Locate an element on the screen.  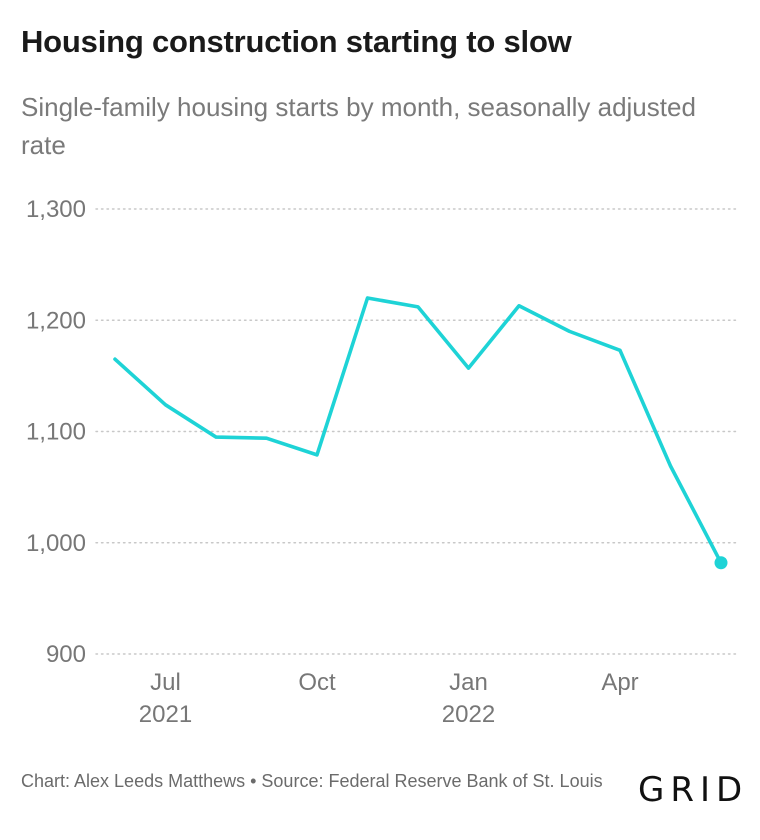
grid-logo: GRID is located at coordinates (693, 790).